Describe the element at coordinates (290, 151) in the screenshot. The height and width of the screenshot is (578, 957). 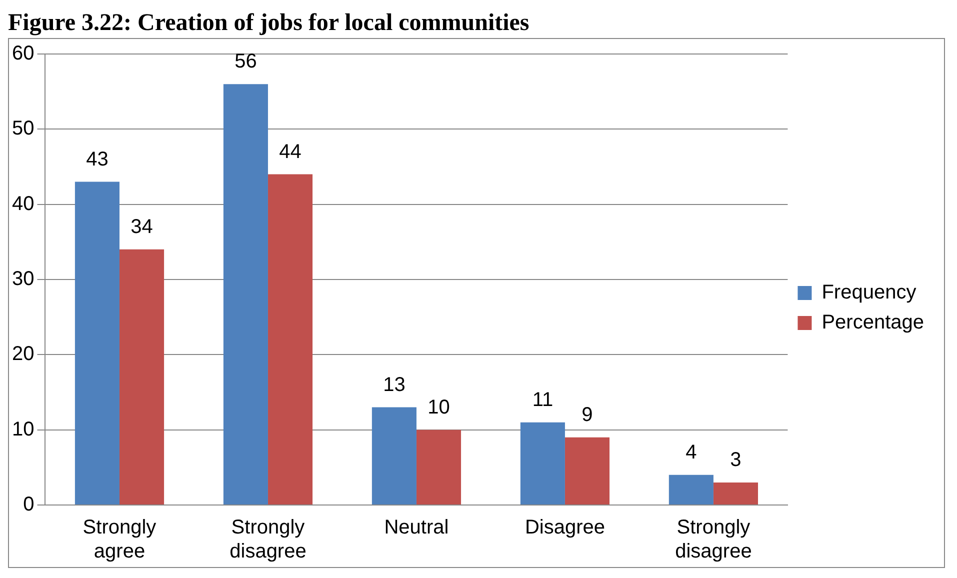
I see `data-label: 44` at that location.